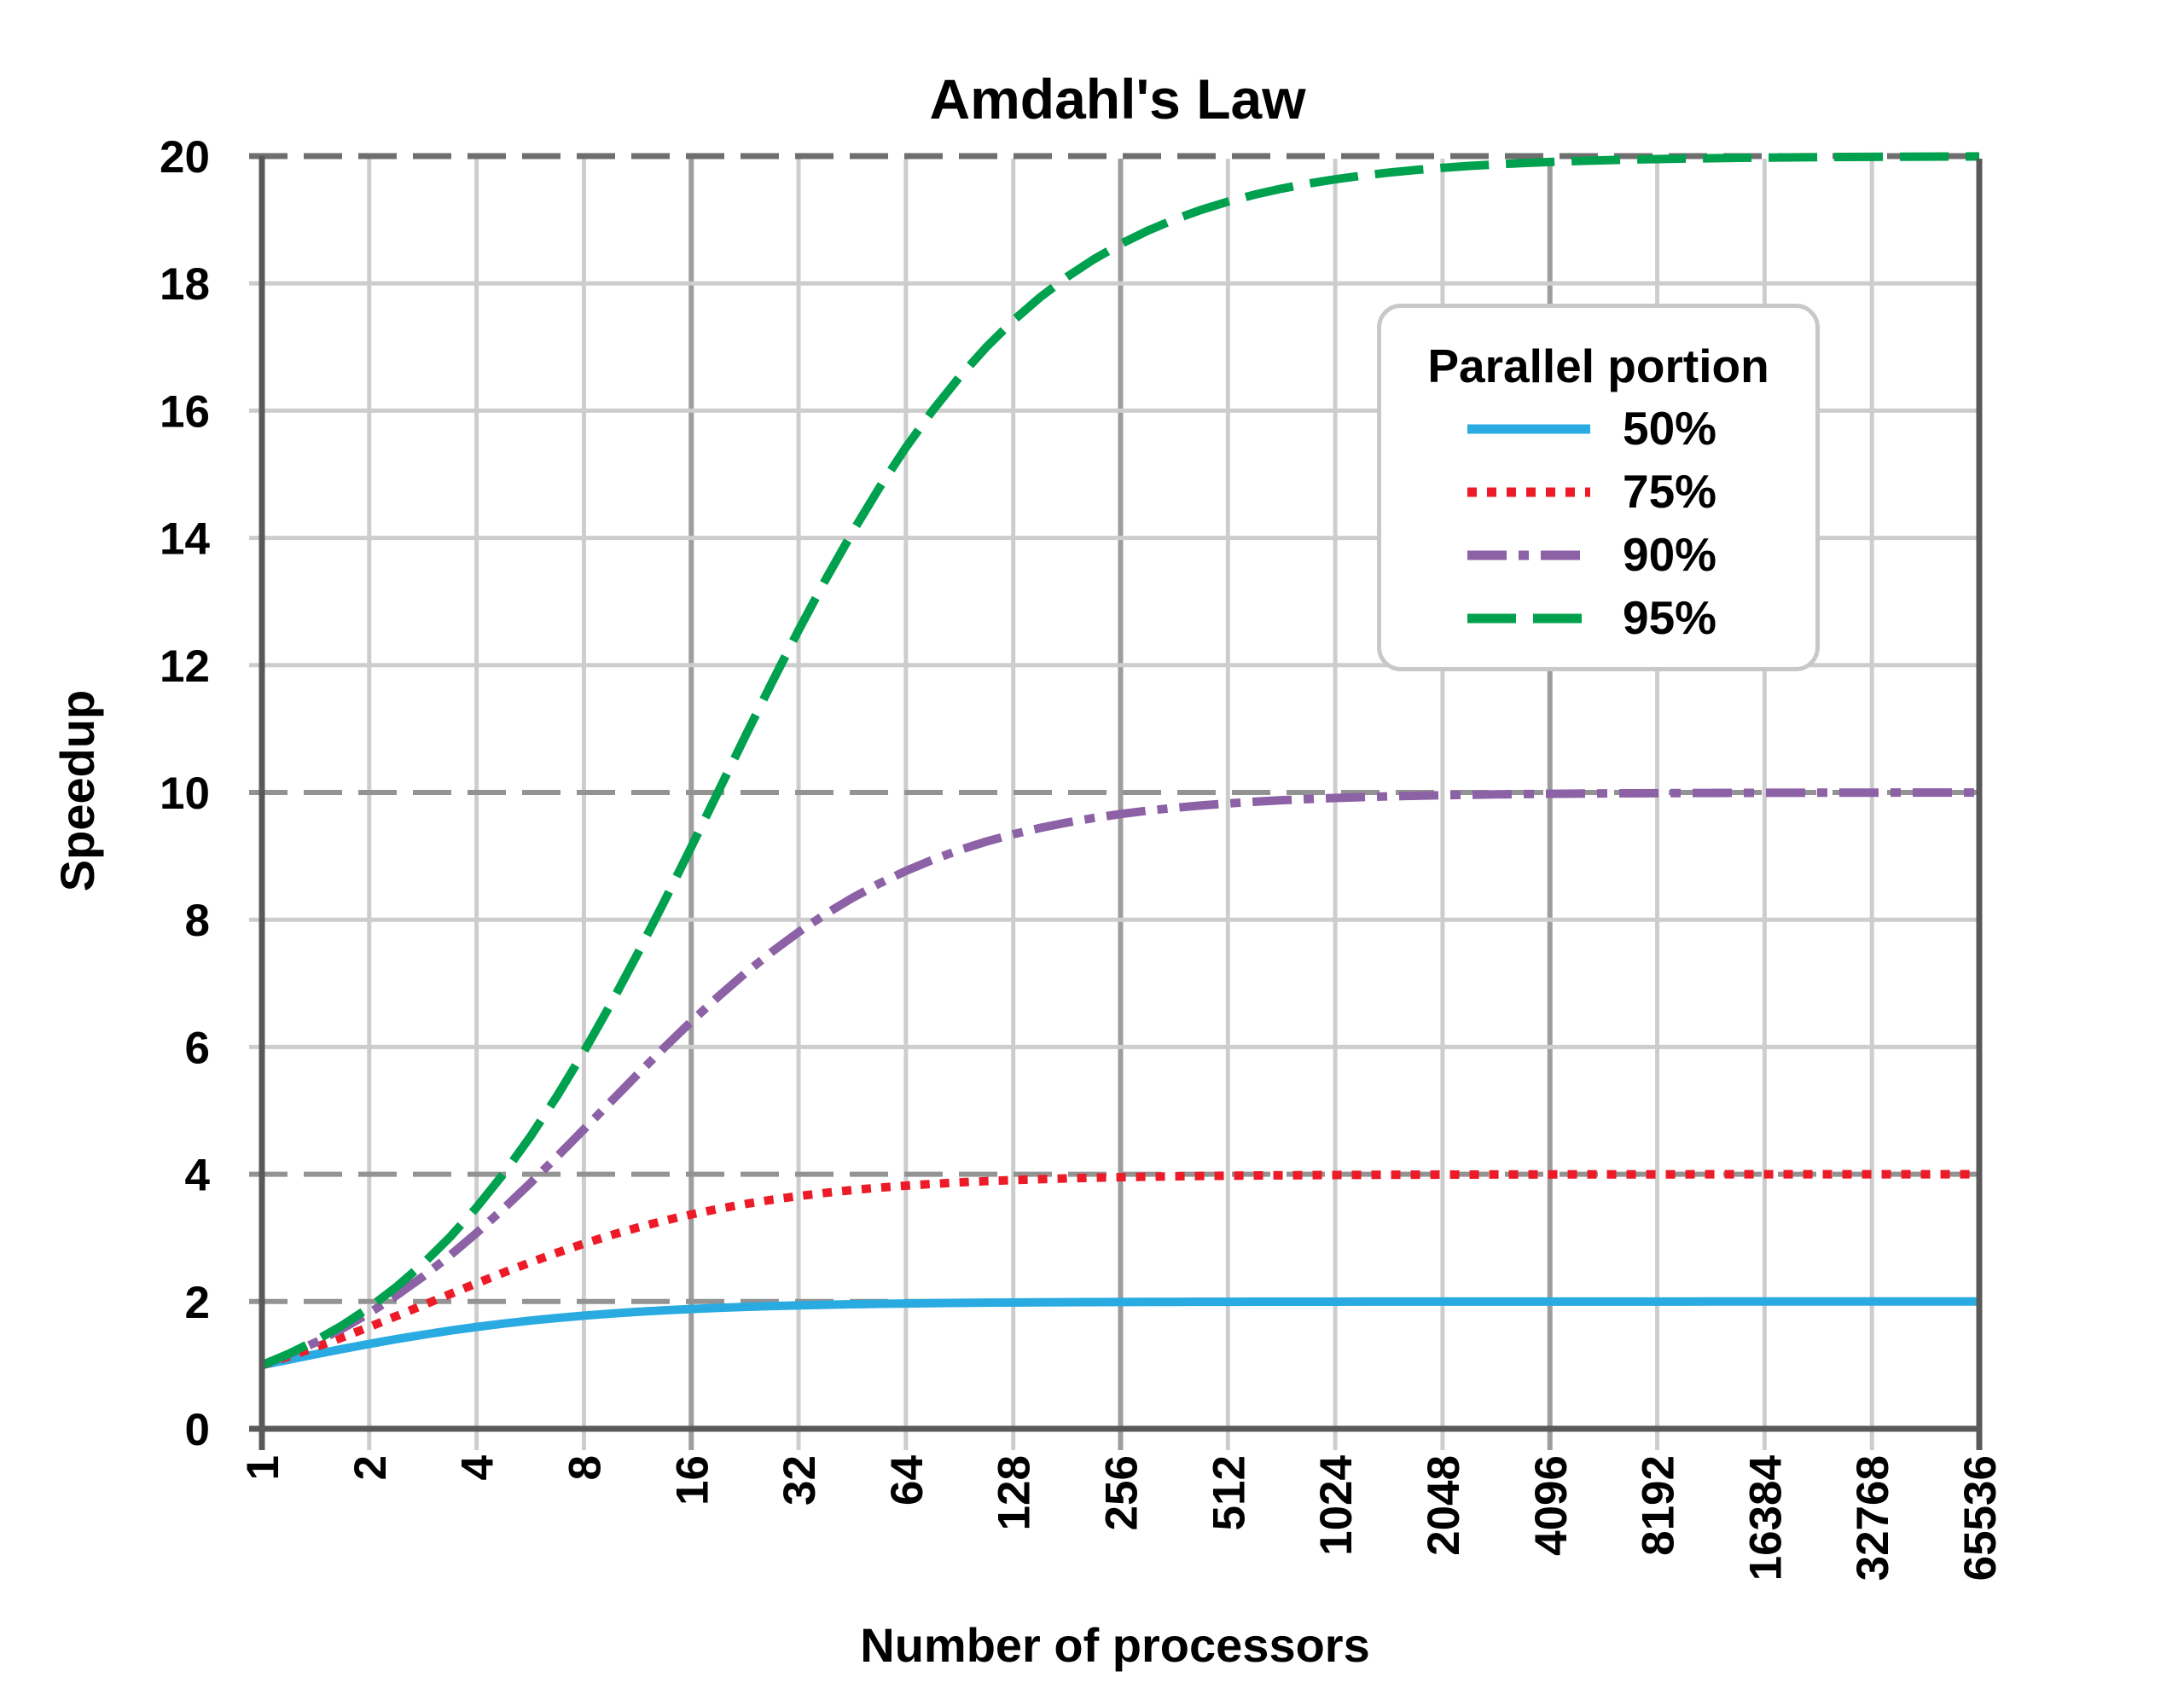 The width and height of the screenshot is (2184, 1706). I want to click on x-tick-label-2: 2, so click(371, 1468).